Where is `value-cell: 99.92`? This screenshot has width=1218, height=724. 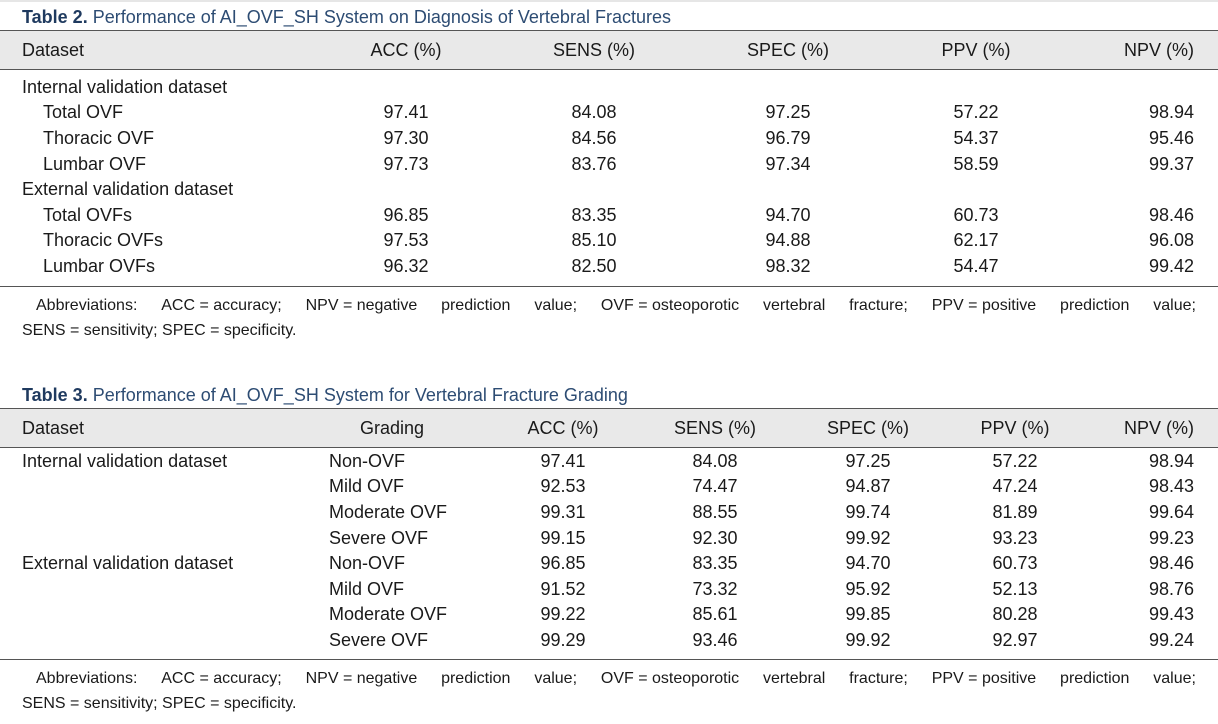 value-cell: 99.92 is located at coordinates (868, 639).